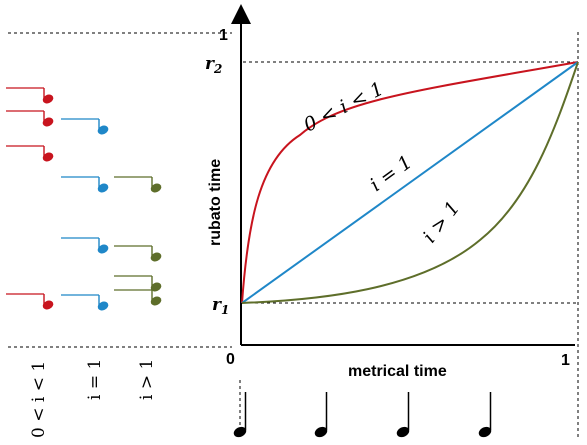 The width and height of the screenshot is (587, 445). I want to click on y-axis-label: rubato time, so click(215, 202).